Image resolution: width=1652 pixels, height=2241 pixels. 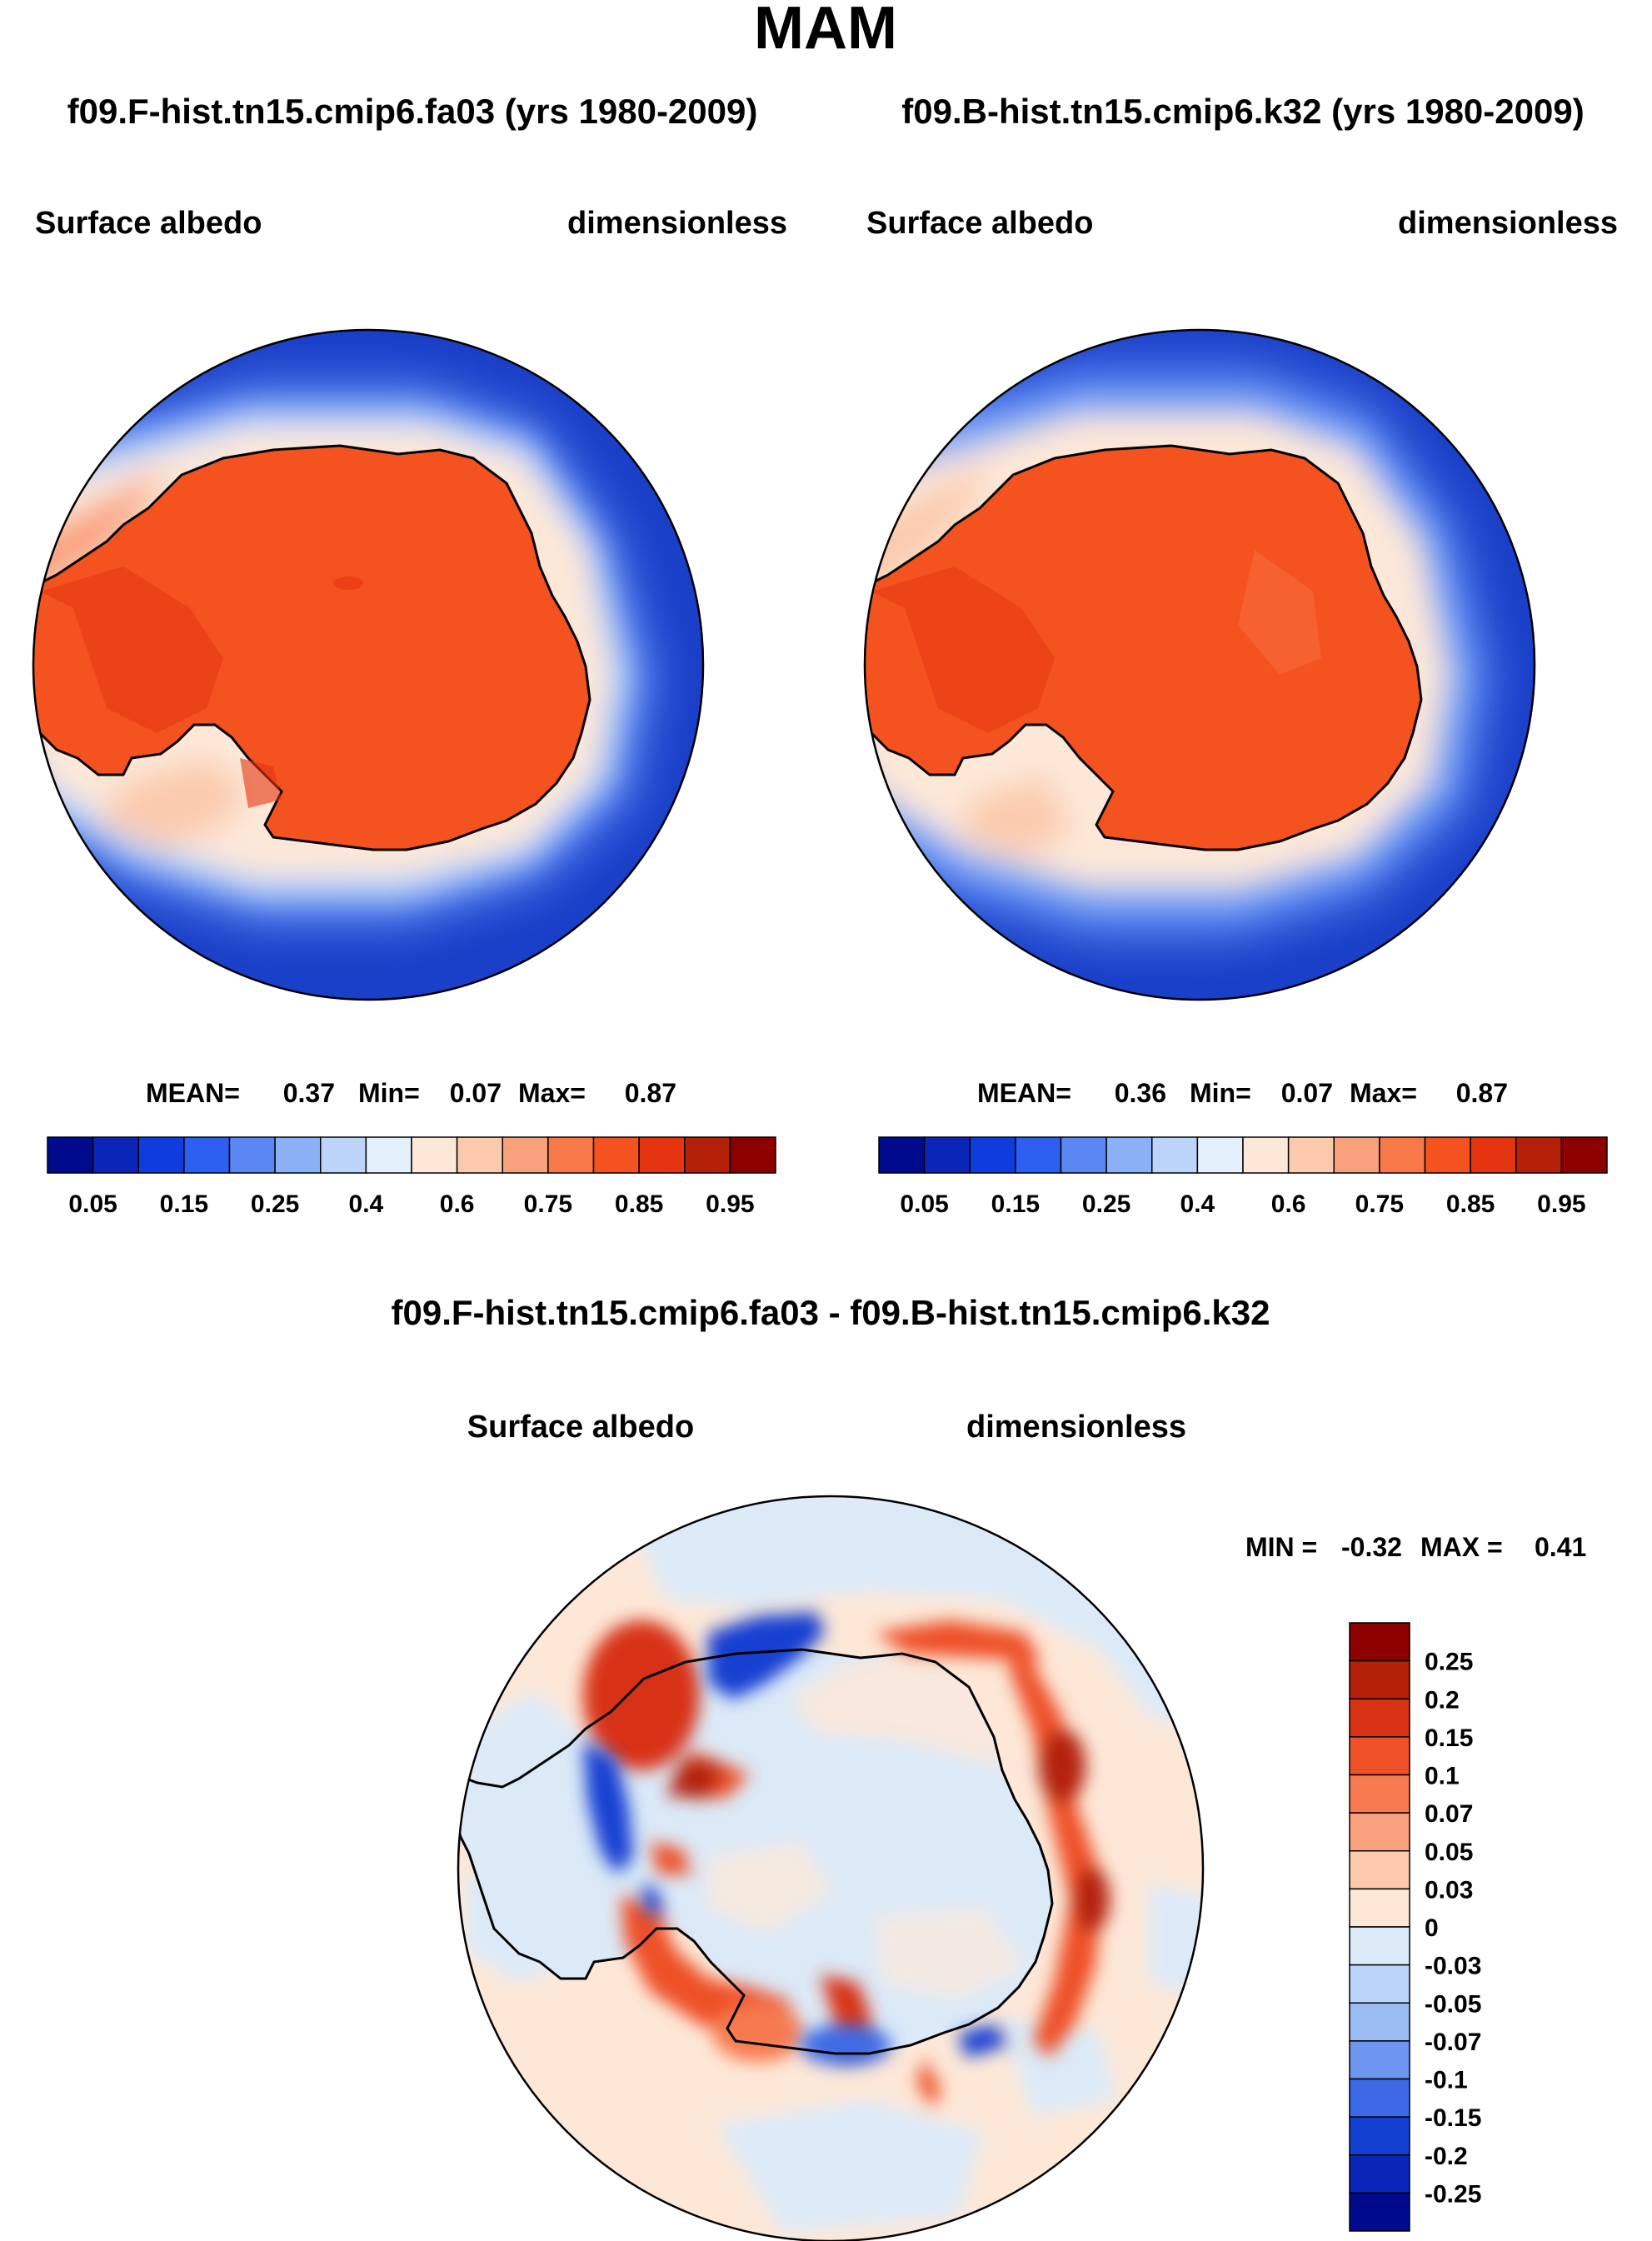 What do you see at coordinates (552, 1093) in the screenshot?
I see `max-label-fa03: Max=` at bounding box center [552, 1093].